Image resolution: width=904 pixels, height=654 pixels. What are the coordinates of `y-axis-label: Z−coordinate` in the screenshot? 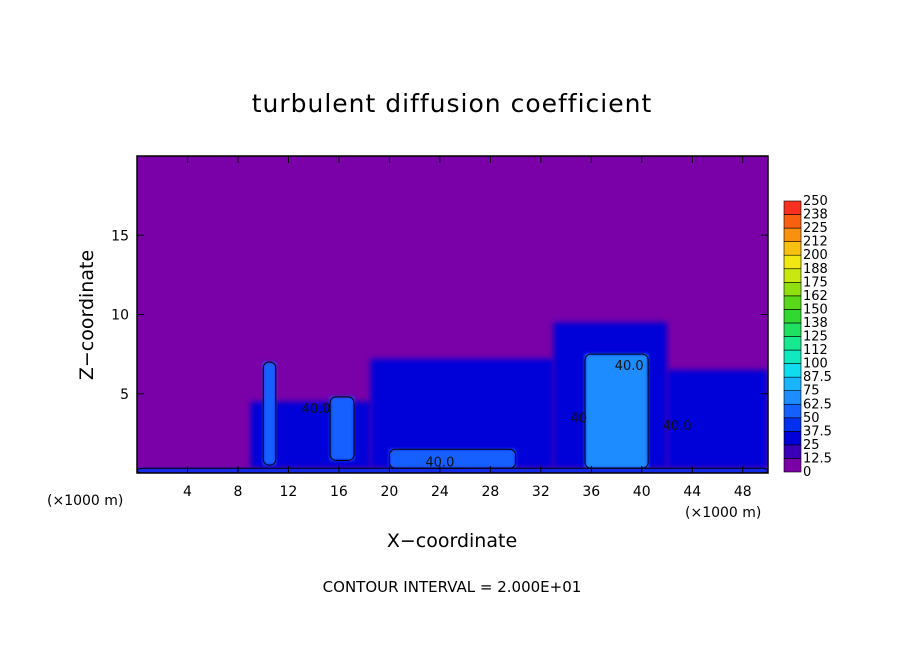 It's located at (87, 315).